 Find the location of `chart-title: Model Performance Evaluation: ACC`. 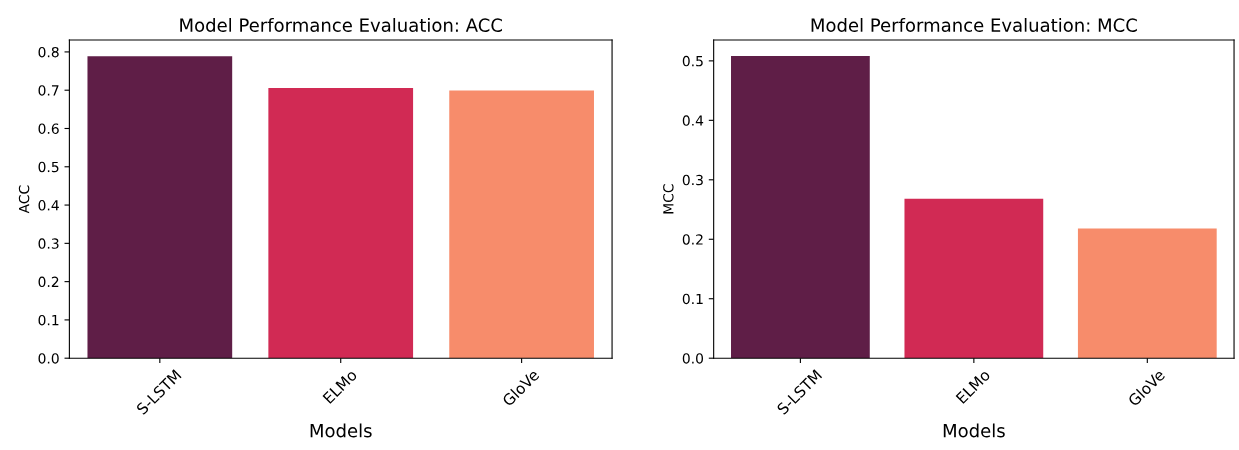

chart-title: Model Performance Evaluation: ACC is located at coordinates (341, 25).